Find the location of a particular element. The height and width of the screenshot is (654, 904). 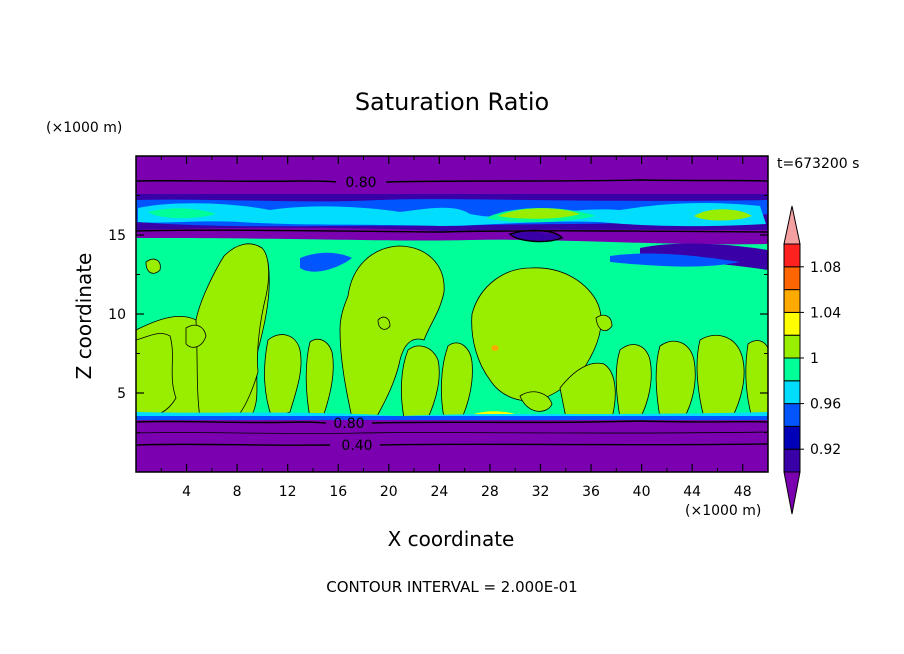

colorbar-label: 1 is located at coordinates (814, 359).